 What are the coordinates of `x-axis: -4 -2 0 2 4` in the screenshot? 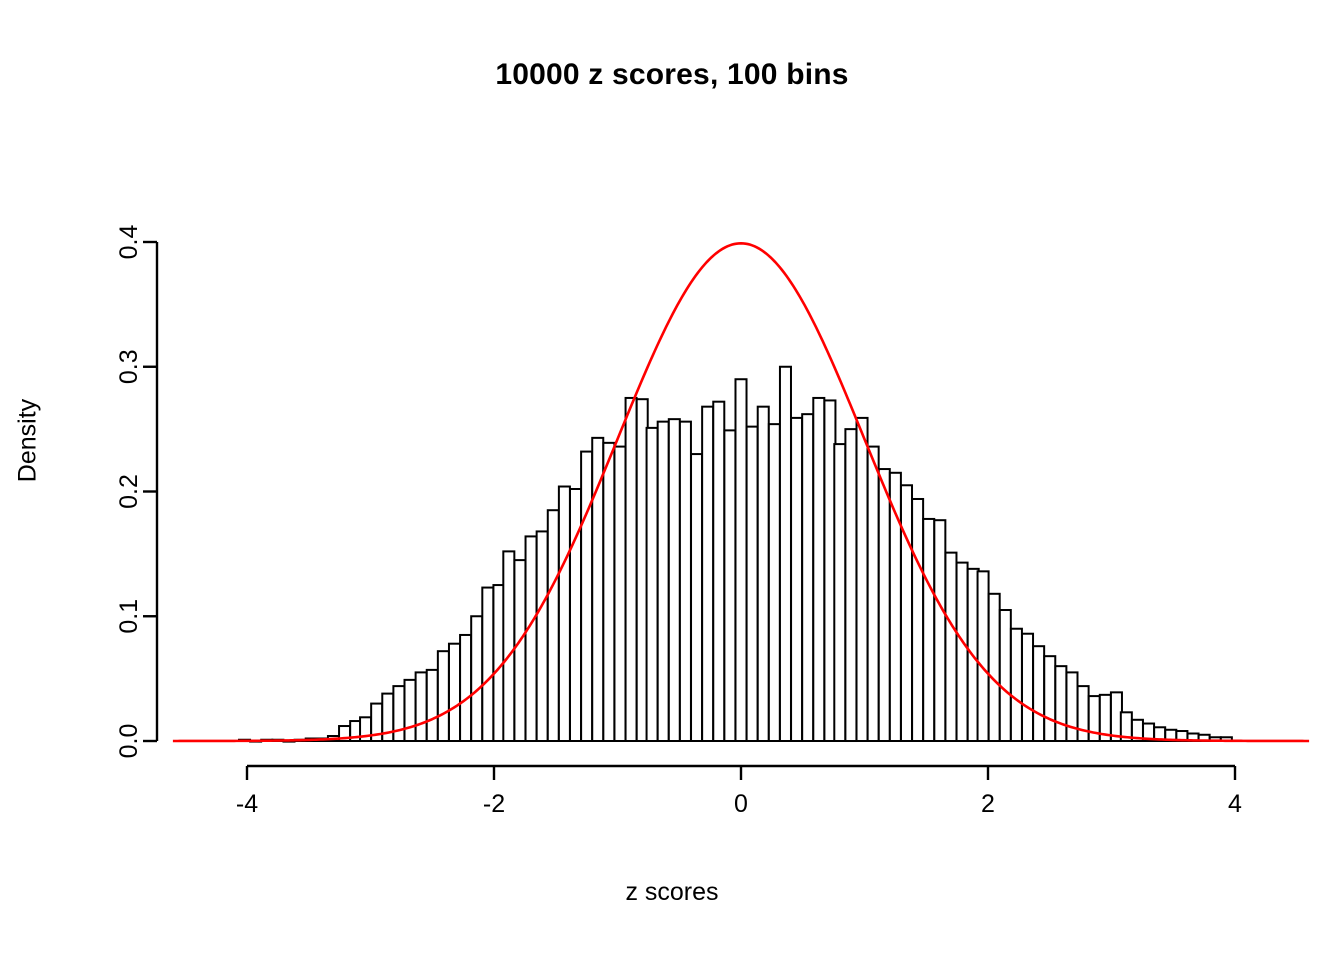 It's located at (739, 791).